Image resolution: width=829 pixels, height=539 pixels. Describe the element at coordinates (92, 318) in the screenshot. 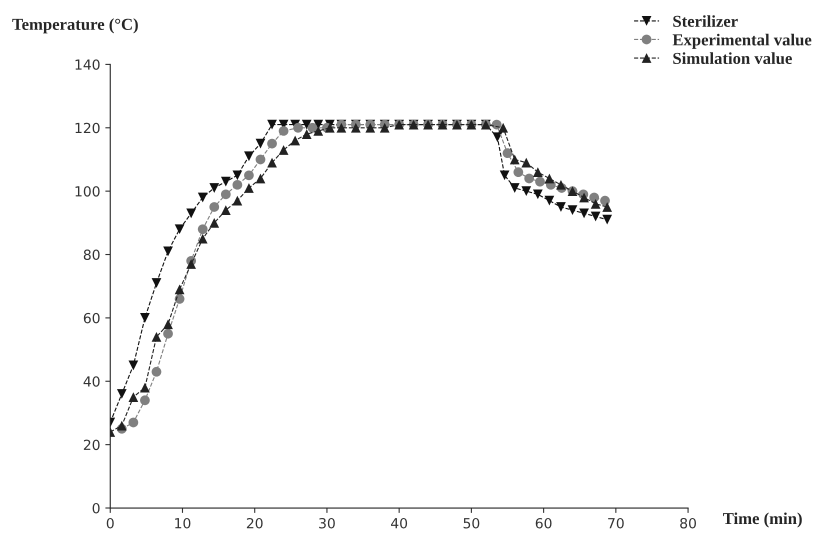

I see `y-tick-label: 60` at that location.